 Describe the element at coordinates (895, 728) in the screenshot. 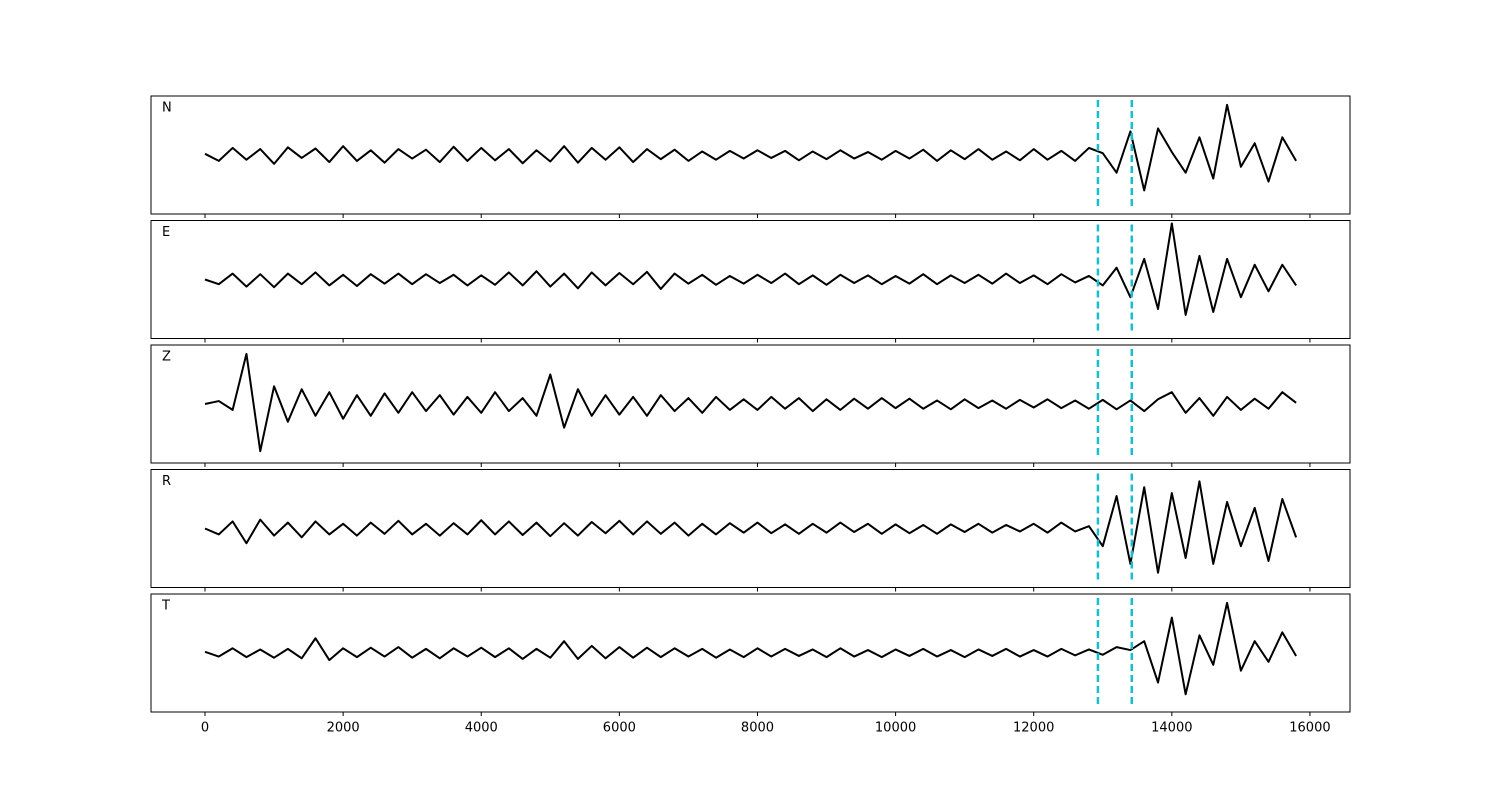

I see `x-tick-label: 10000` at that location.